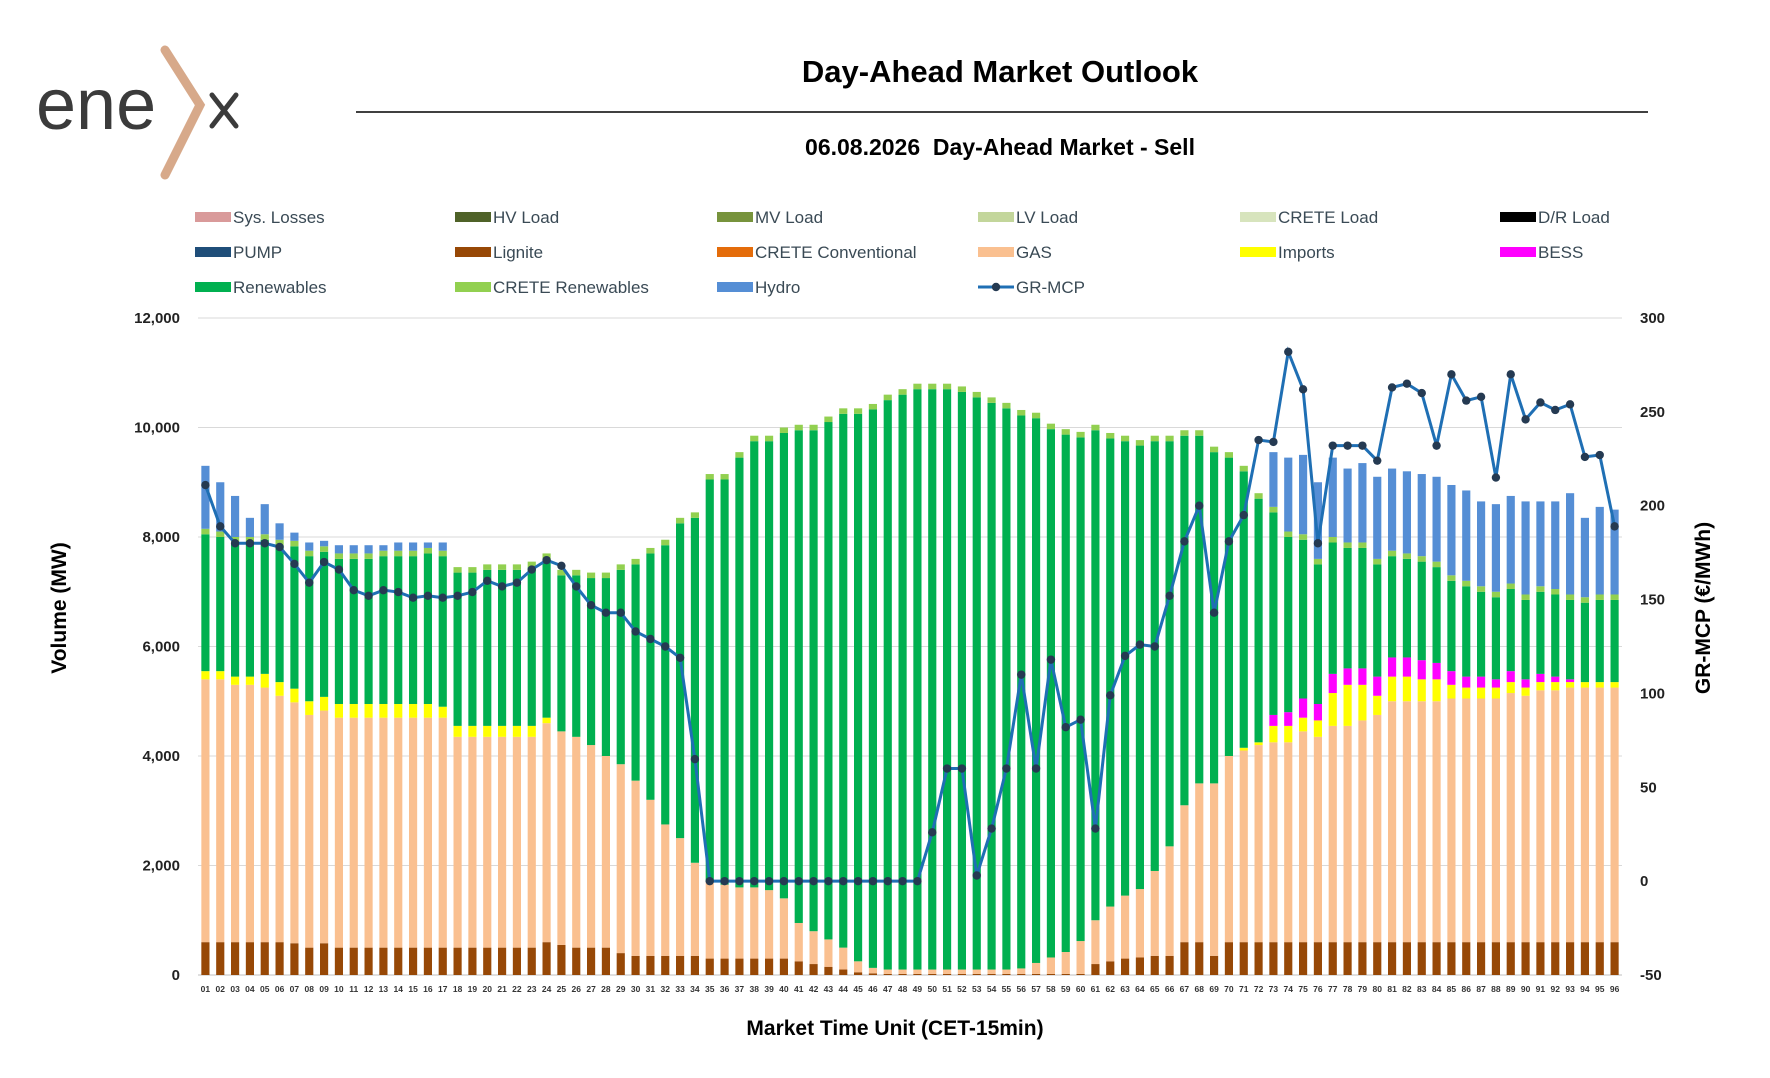 The image size is (1770, 1078). Describe the element at coordinates (1259, 989) in the screenshot. I see `x-tick-label: 72` at that location.